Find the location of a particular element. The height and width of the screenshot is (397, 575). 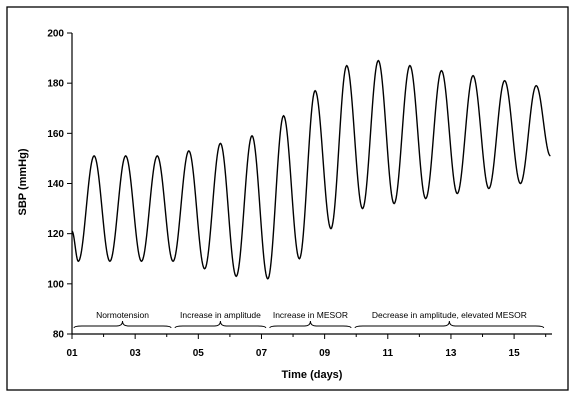

y-axis-title: SBP (mmHg) is located at coordinates (23, 181).